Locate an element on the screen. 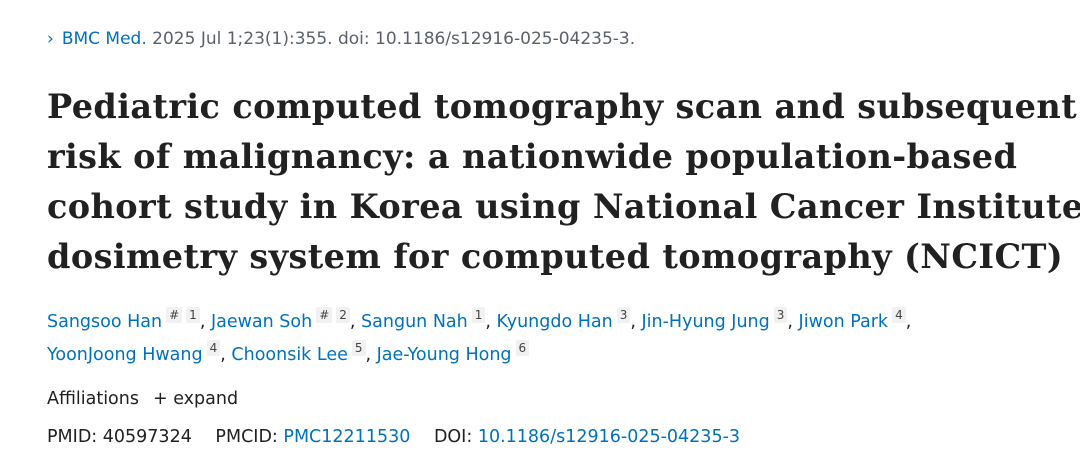 This screenshot has height=473, width=1080. author-link: Jiwon Park is located at coordinates (843, 322).